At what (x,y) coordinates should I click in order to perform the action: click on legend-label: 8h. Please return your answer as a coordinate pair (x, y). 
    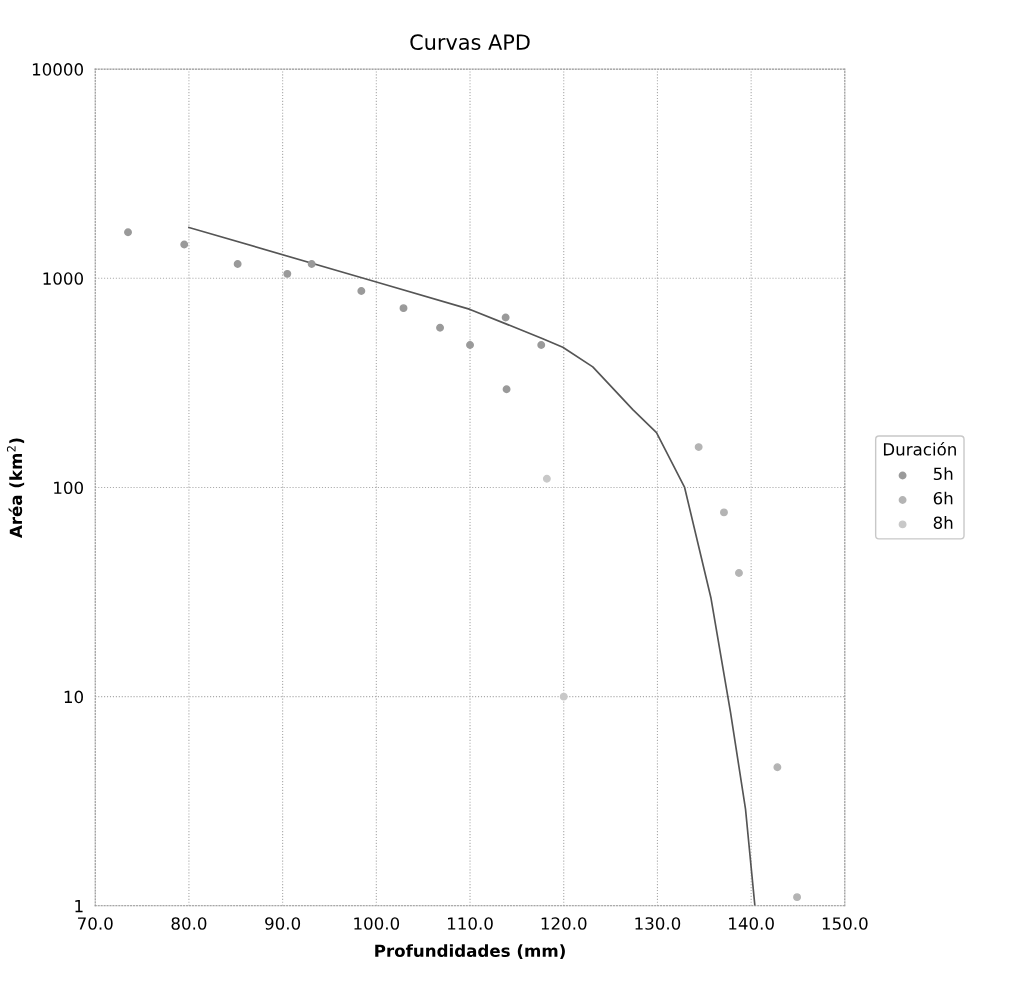
    Looking at the image, I should click on (943, 522).